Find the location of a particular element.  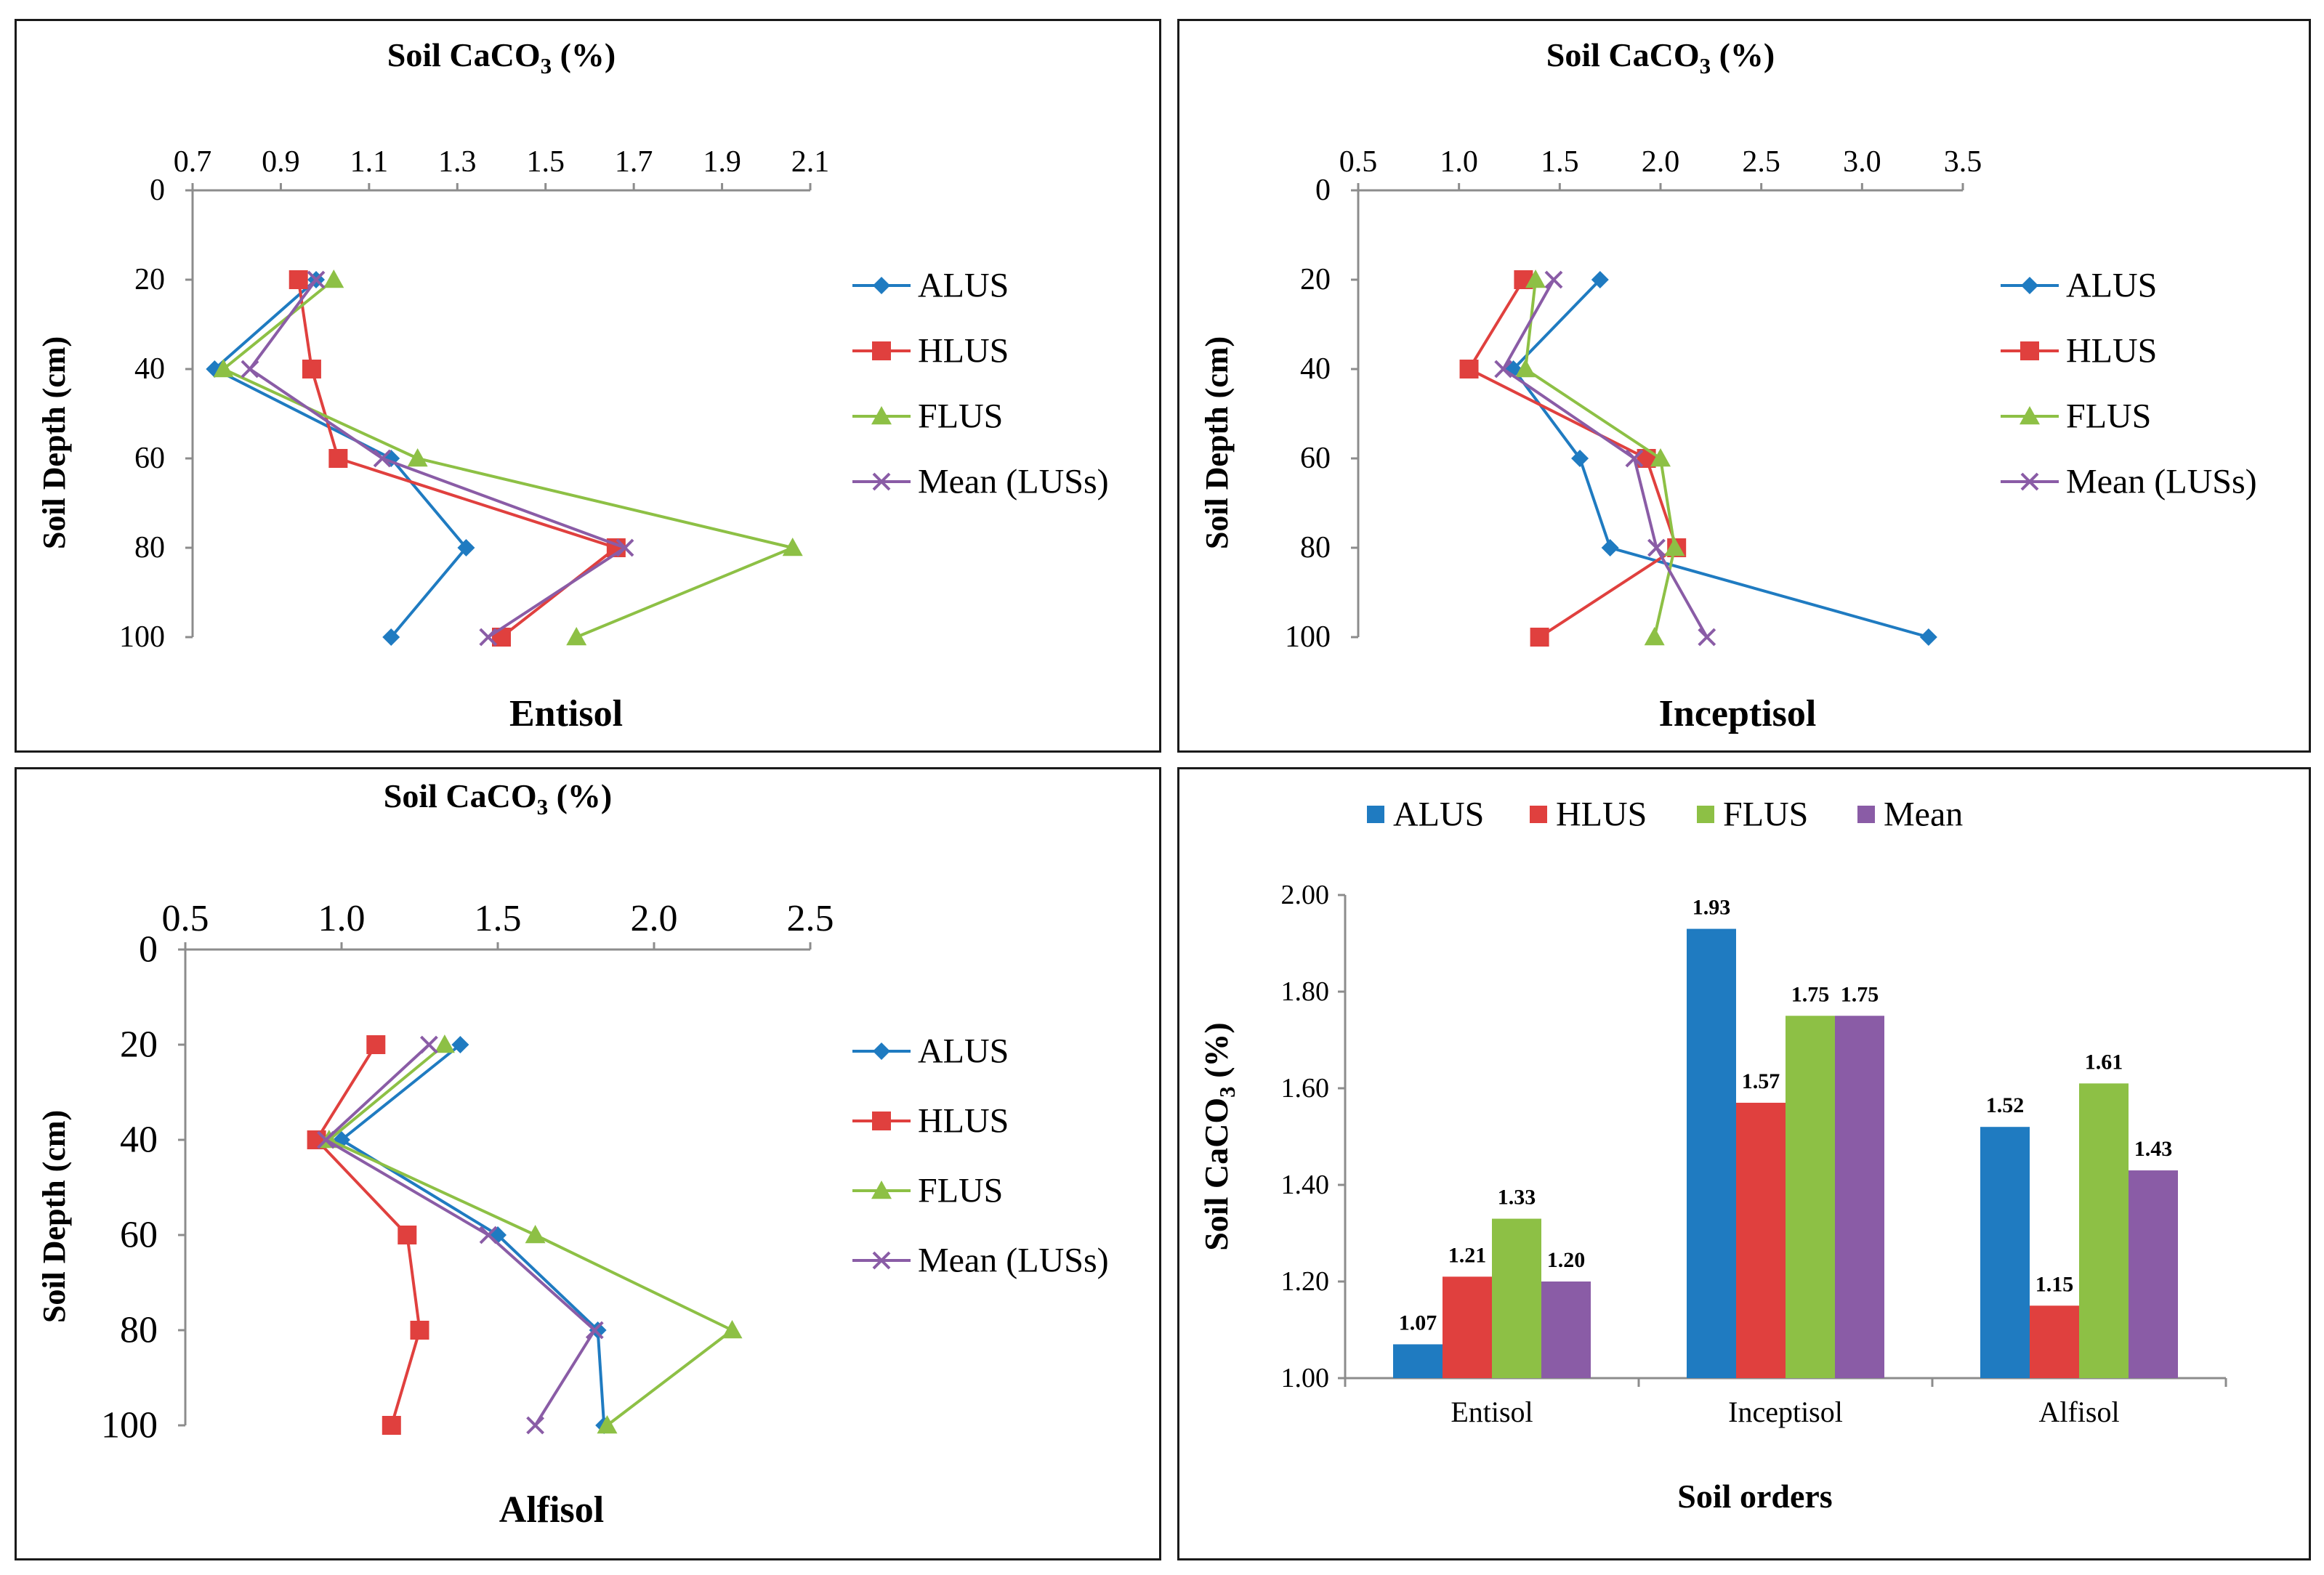

x-tick-label: 1.3 is located at coordinates (458, 162).